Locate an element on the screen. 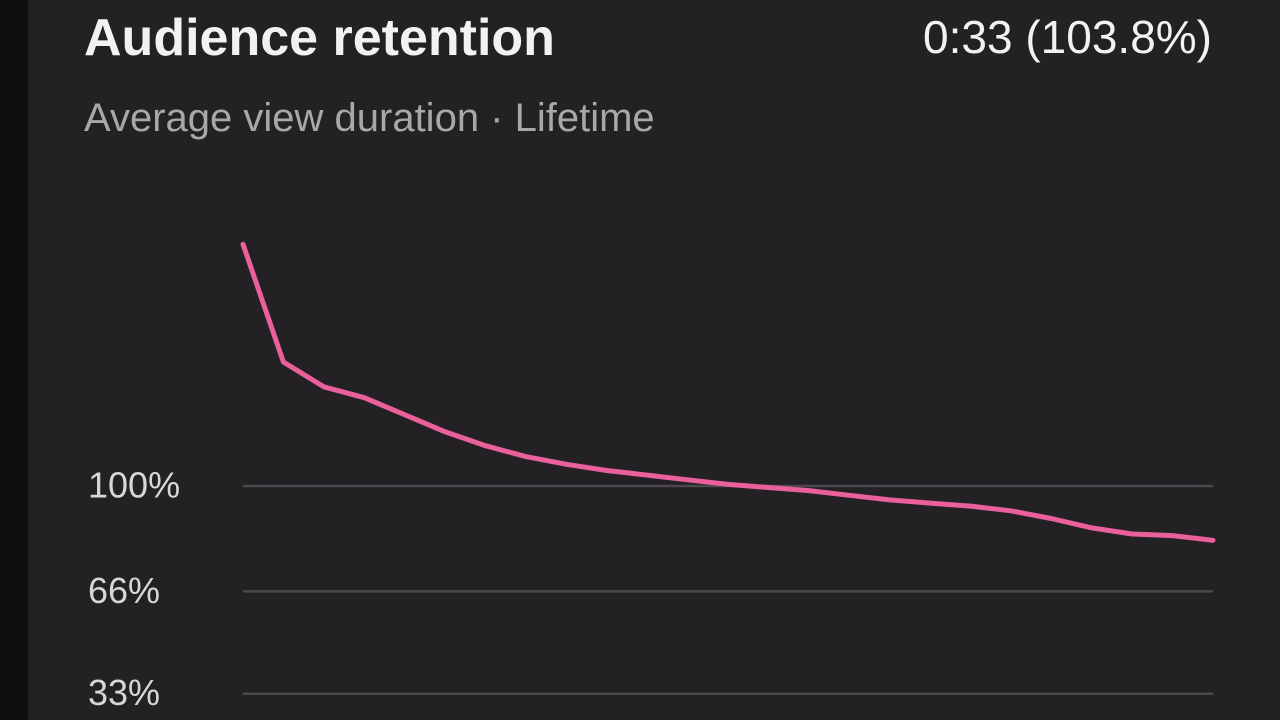 The width and height of the screenshot is (1280, 720). chart-subtitle: Average view duration · Lifetime is located at coordinates (369, 118).